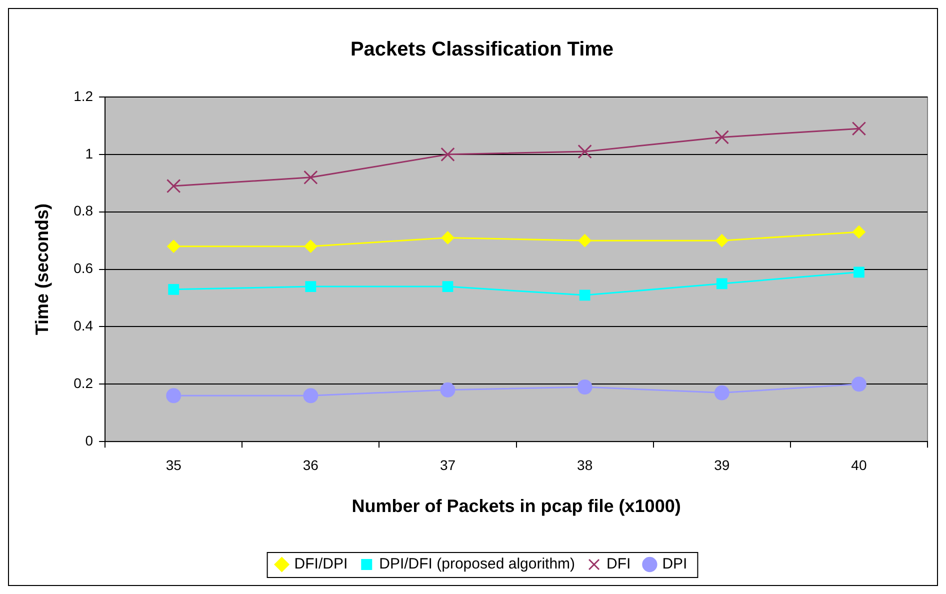 The width and height of the screenshot is (946, 594). Describe the element at coordinates (516, 506) in the screenshot. I see `x-axis-title: Number of Packets in pcap file (x1000)` at that location.